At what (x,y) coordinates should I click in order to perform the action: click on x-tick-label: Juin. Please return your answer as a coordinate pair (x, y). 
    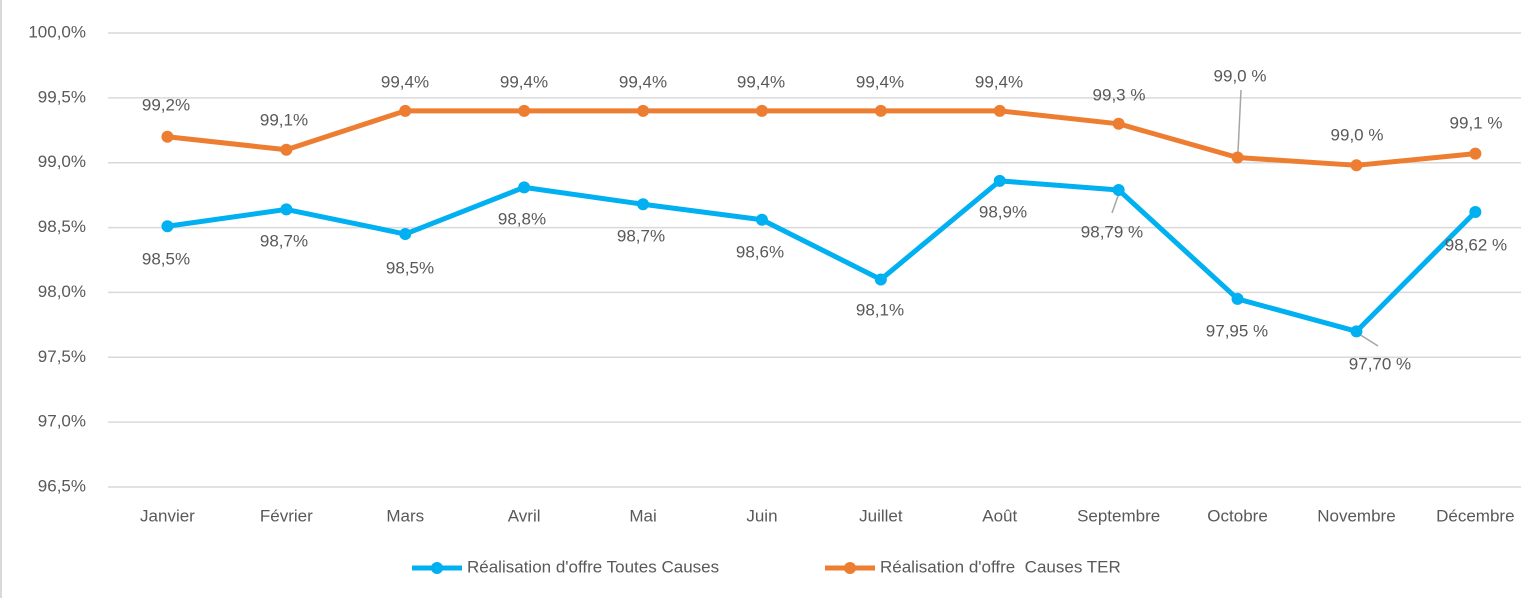
    Looking at the image, I should click on (761, 515).